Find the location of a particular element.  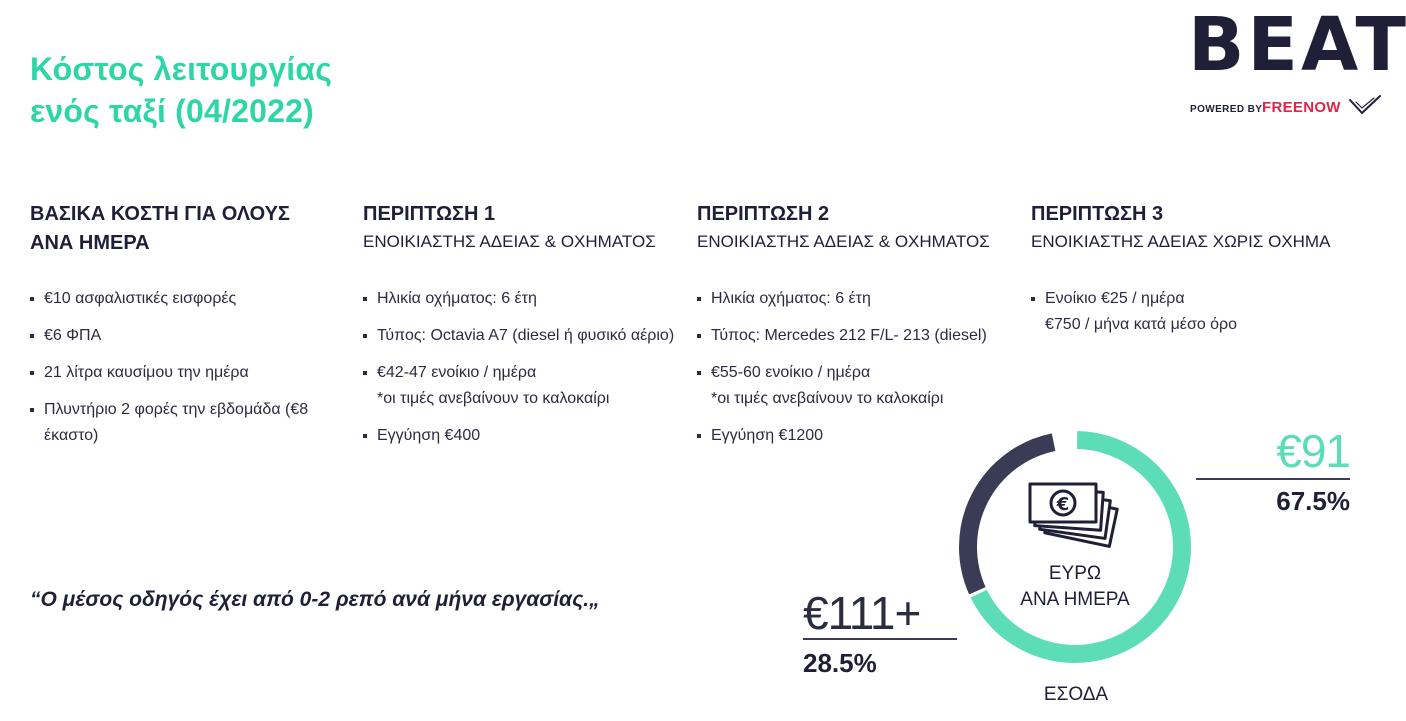

logo-powered-by: POWERED BY is located at coordinates (1226, 109).